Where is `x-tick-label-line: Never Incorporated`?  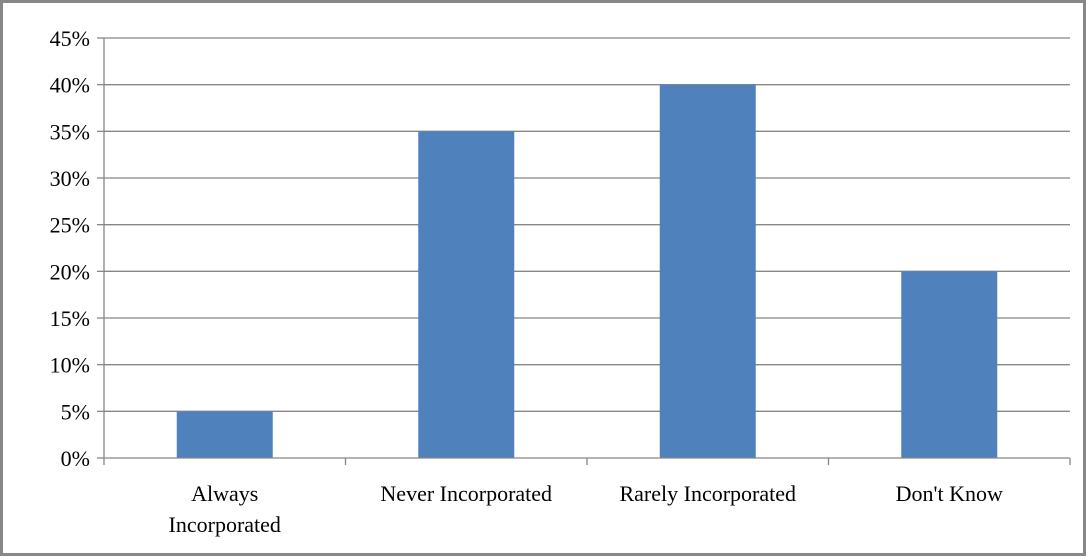 x-tick-label-line: Never Incorporated is located at coordinates (466, 493).